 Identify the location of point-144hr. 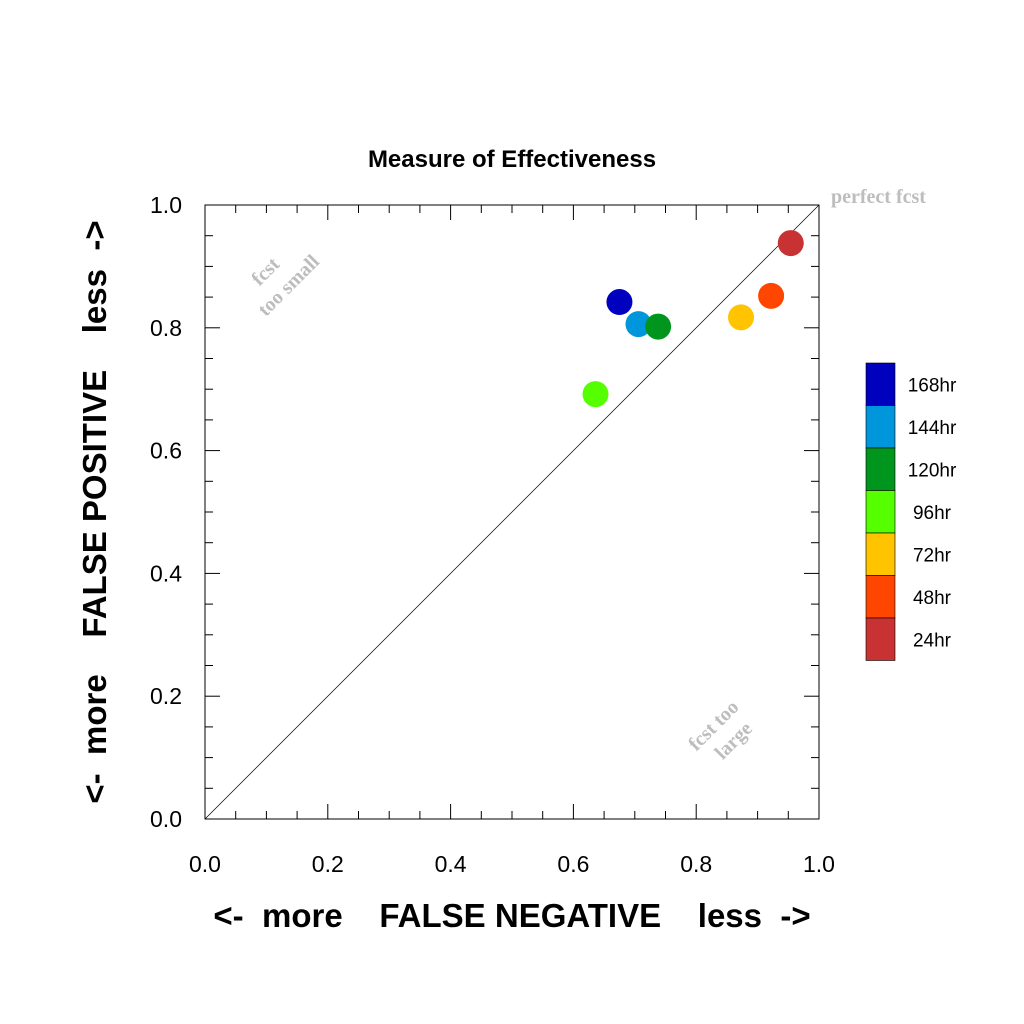
(638, 324).